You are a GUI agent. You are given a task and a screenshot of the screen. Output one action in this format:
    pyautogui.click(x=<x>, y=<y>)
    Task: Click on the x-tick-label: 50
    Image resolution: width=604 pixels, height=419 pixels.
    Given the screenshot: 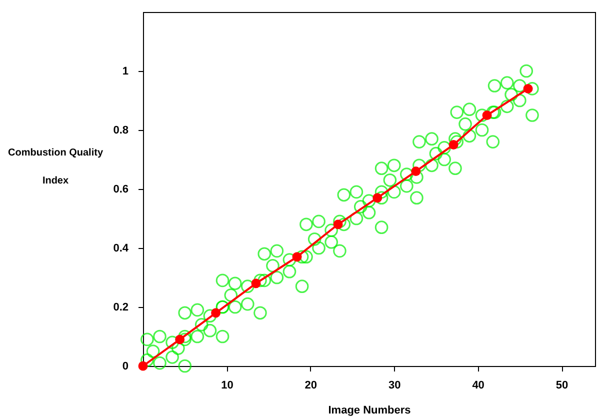 What is the action you would take?
    pyautogui.click(x=562, y=386)
    